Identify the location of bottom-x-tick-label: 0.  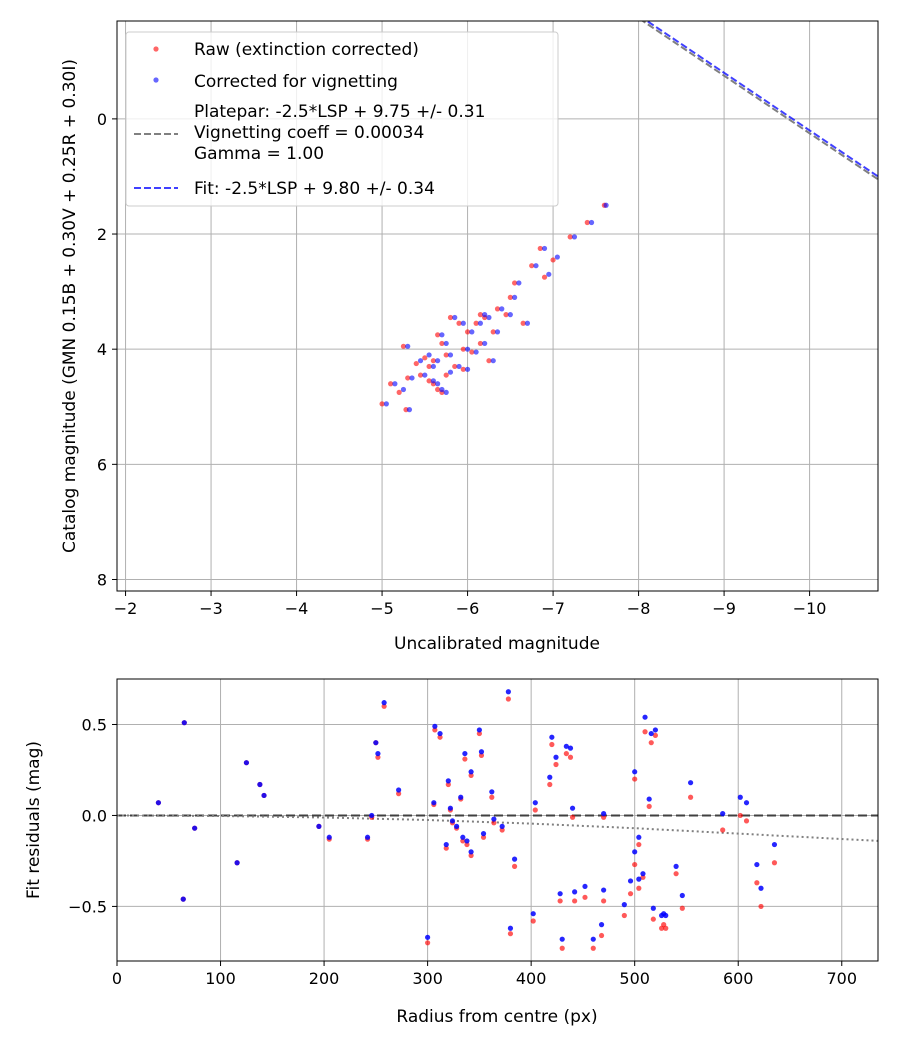
(117, 978).